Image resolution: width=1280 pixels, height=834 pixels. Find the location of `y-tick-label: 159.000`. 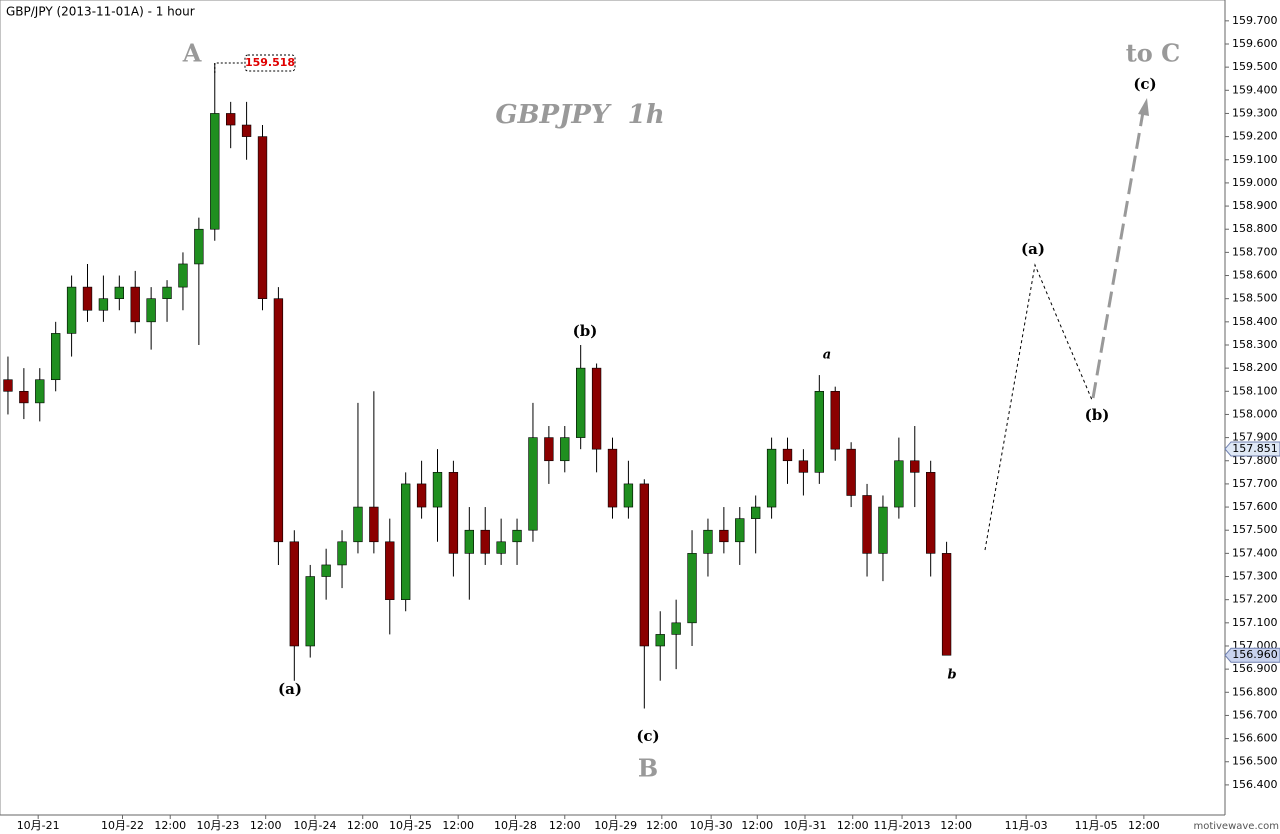

y-tick-label: 159.000 is located at coordinates (1255, 182).